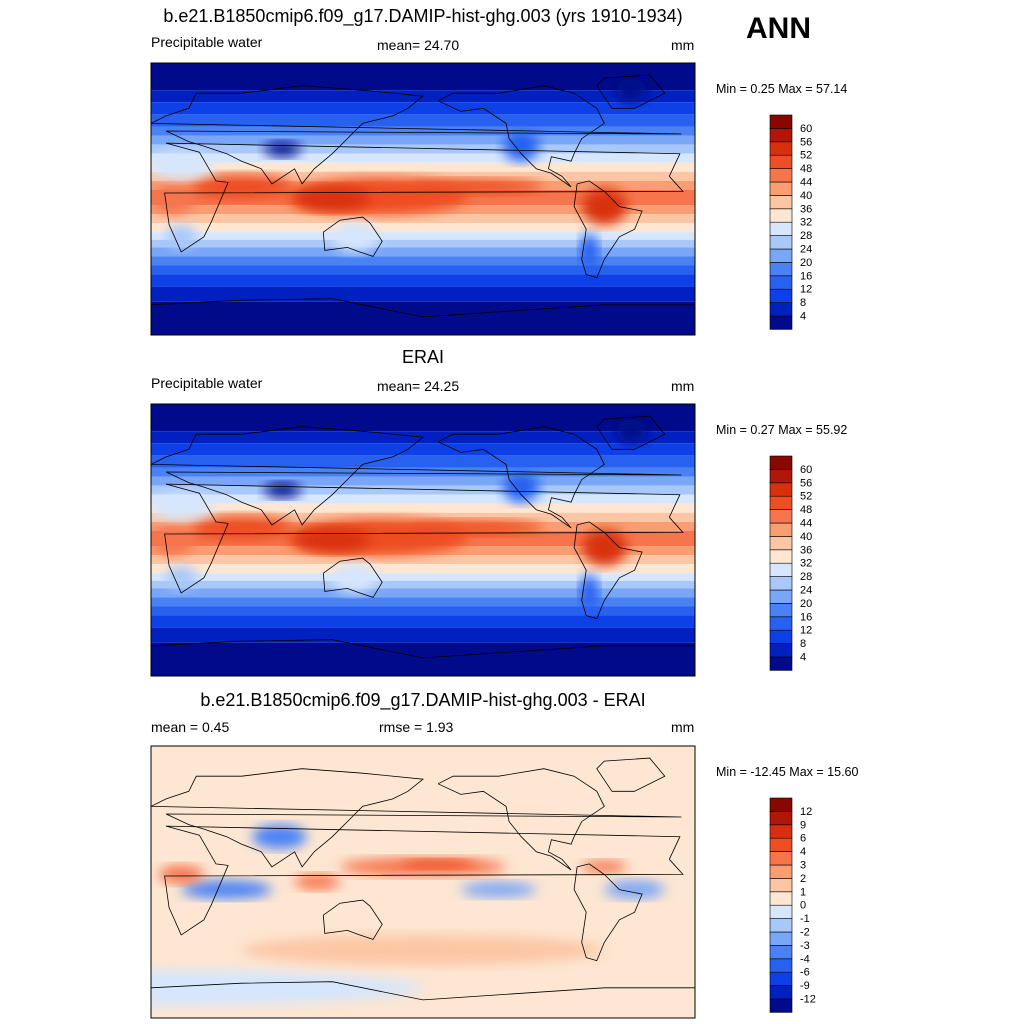 The image size is (1024, 1024). Describe the element at coordinates (803, 866) in the screenshot. I see `colorbar-diff-tick-label: 3` at that location.